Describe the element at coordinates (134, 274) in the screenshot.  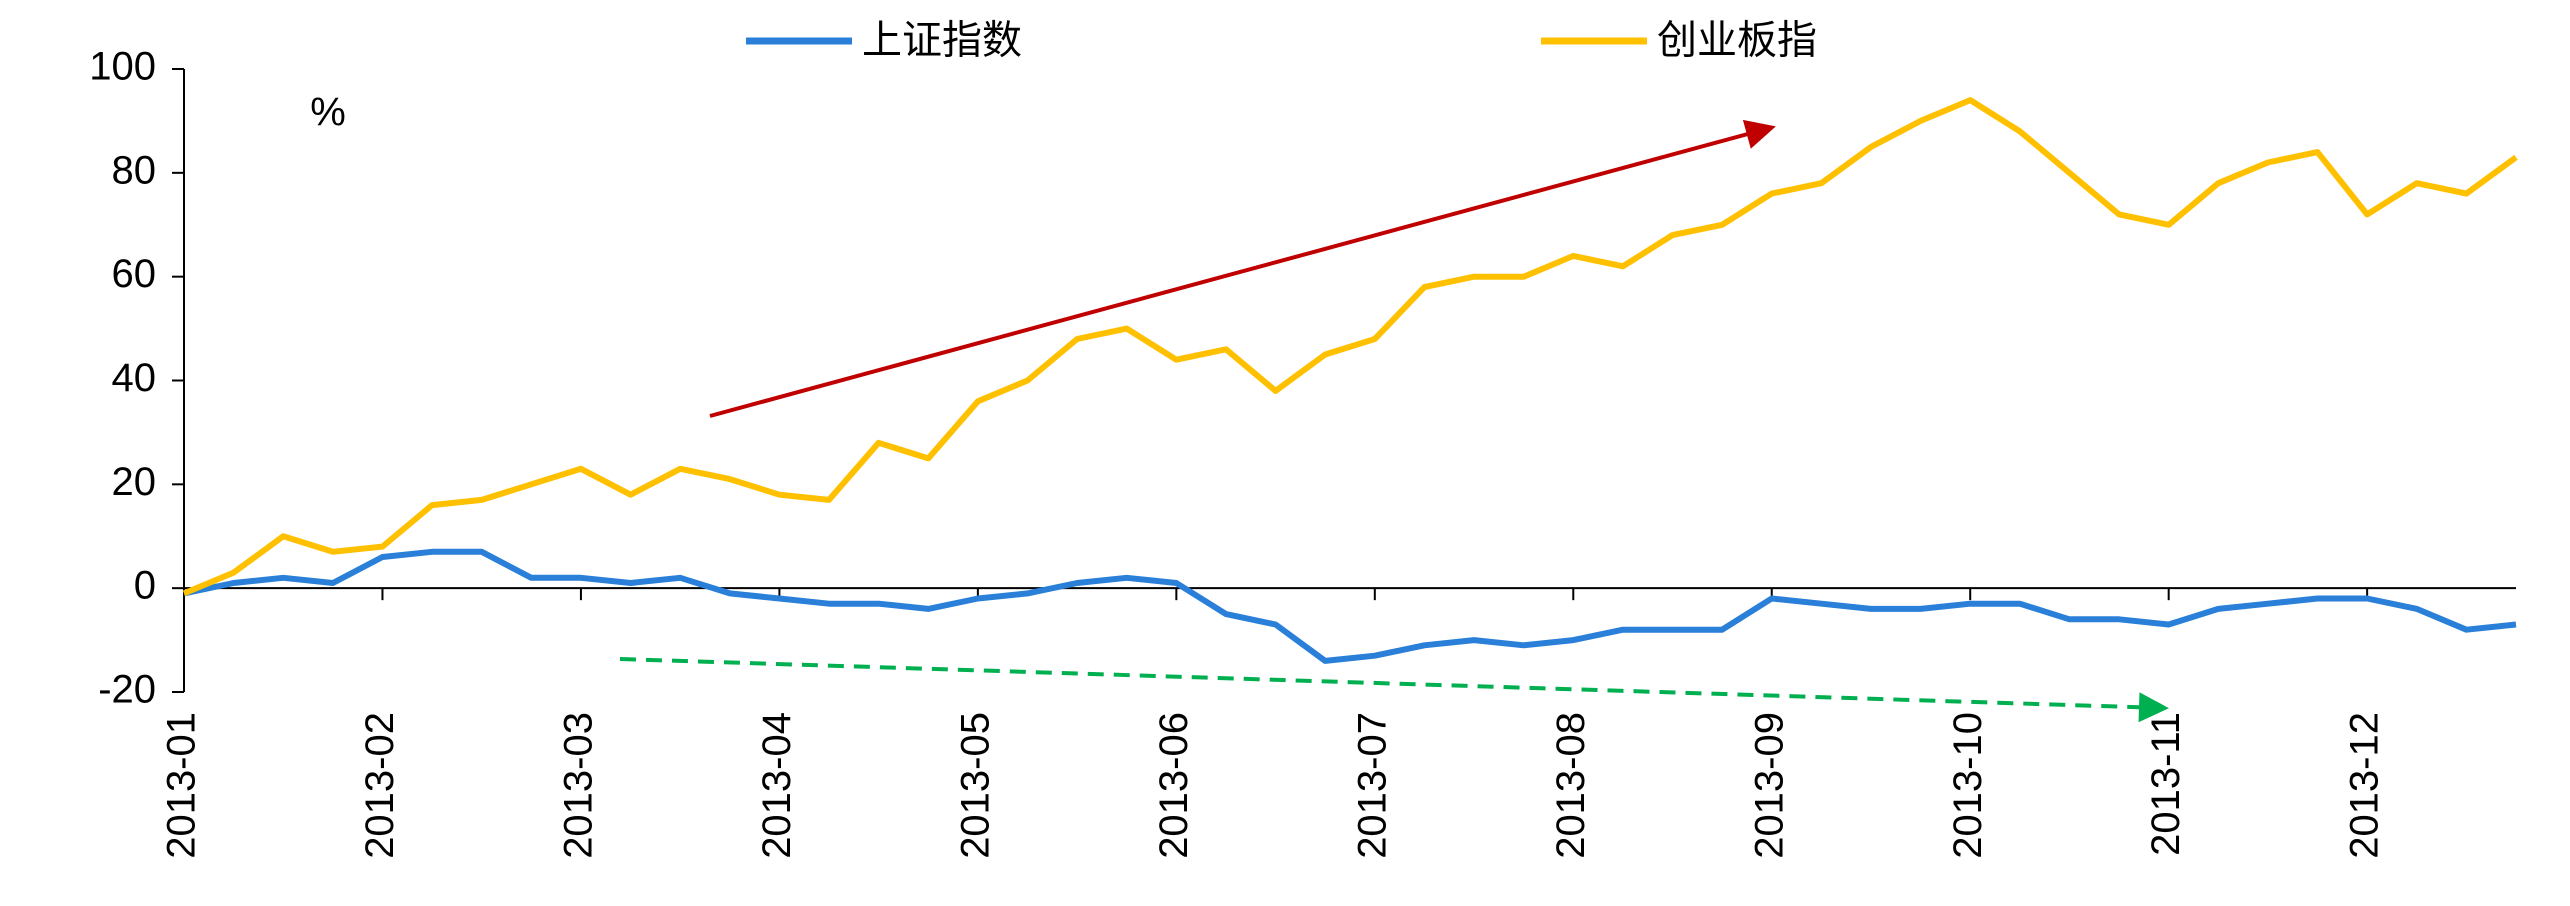
I see `y-tick-label: 60` at that location.